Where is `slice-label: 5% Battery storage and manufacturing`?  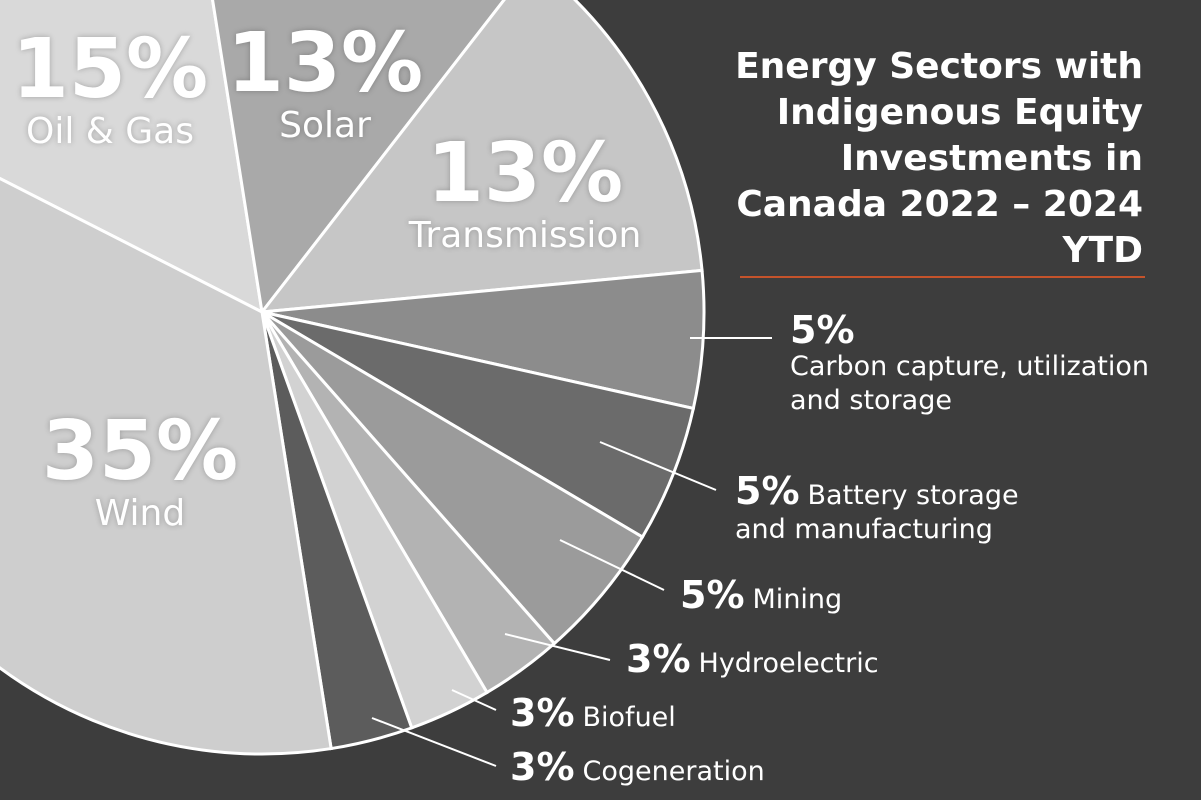 slice-label: 5% Battery storage and manufacturing is located at coordinates (905, 509).